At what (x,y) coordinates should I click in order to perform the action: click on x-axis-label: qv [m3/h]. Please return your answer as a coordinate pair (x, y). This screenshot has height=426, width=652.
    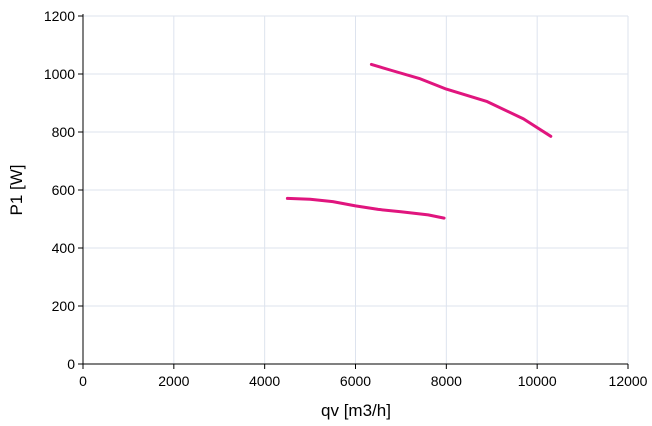
    Looking at the image, I should click on (356, 410).